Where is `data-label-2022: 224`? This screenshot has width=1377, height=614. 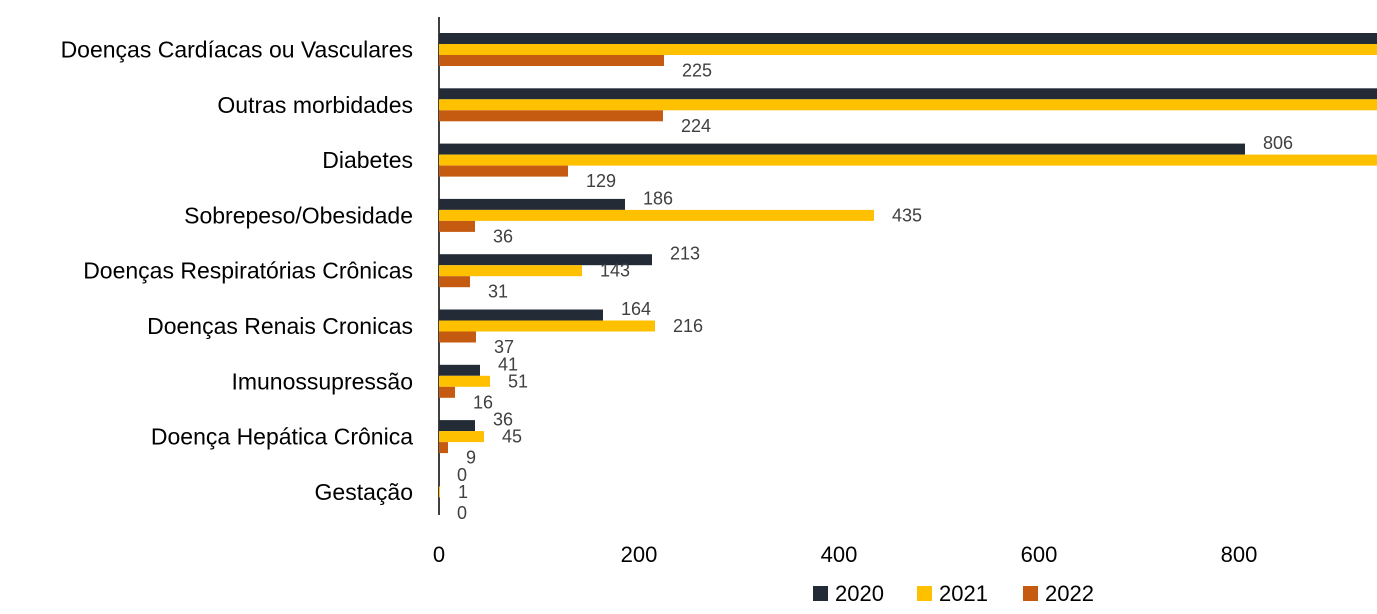
data-label-2022: 224 is located at coordinates (696, 126).